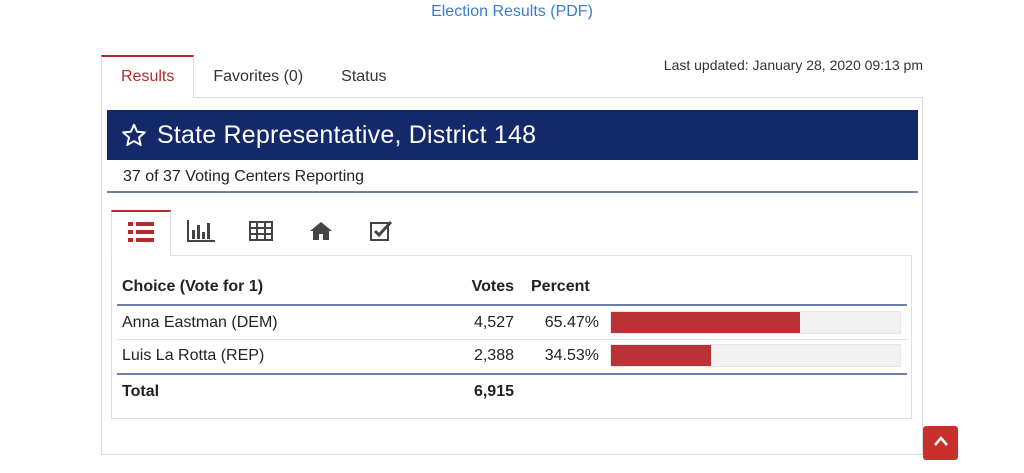  I want to click on candidate-percent: 34.53%, so click(571, 355).